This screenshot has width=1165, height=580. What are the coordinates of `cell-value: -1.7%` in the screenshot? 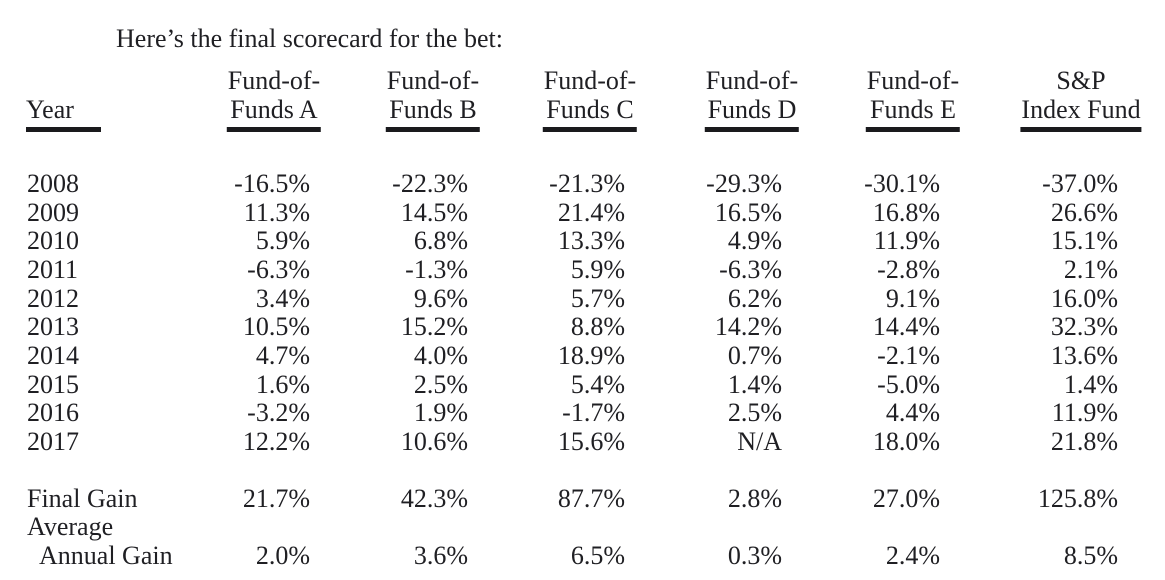 It's located at (593, 412).